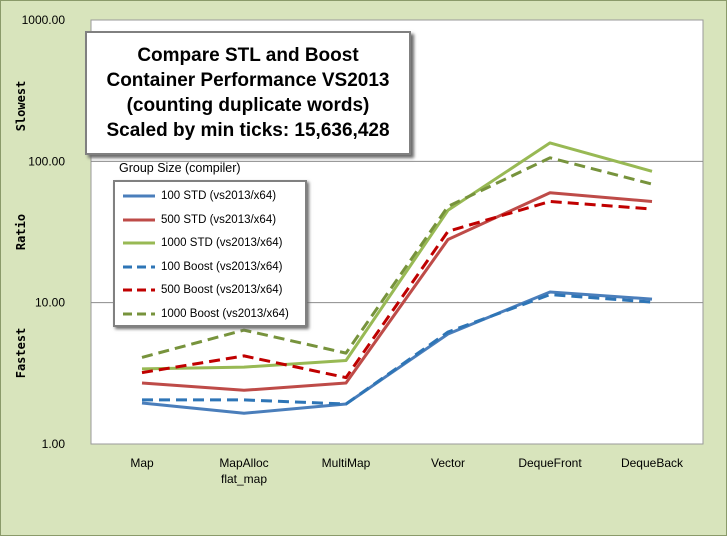  I want to click on legend-item: 1000 STD (vs2013/x64), so click(201, 243).